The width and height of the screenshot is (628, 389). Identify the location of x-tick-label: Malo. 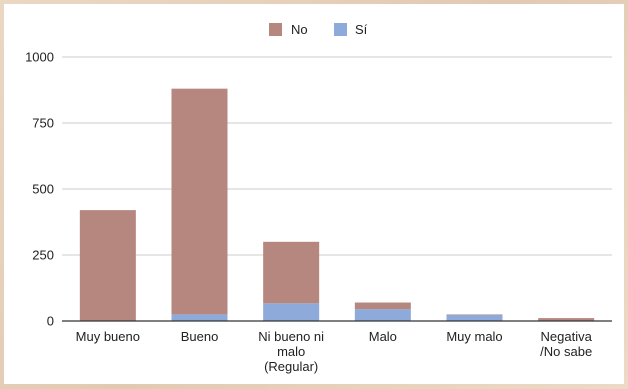
(383, 336).